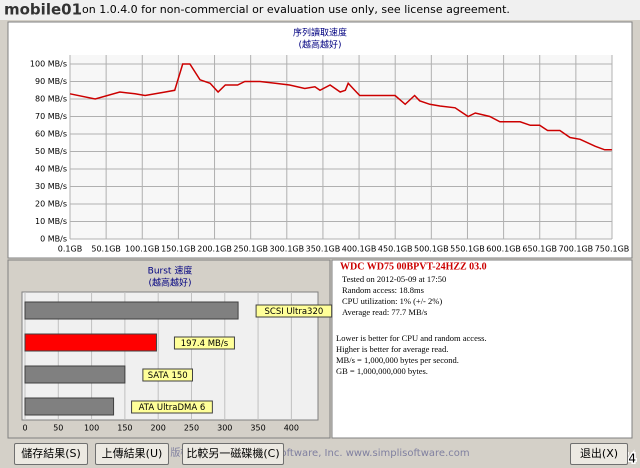 This screenshot has height=468, width=640. What do you see at coordinates (51, 134) in the screenshot?
I see `y-tick-label: 60 MB/s` at bounding box center [51, 134].